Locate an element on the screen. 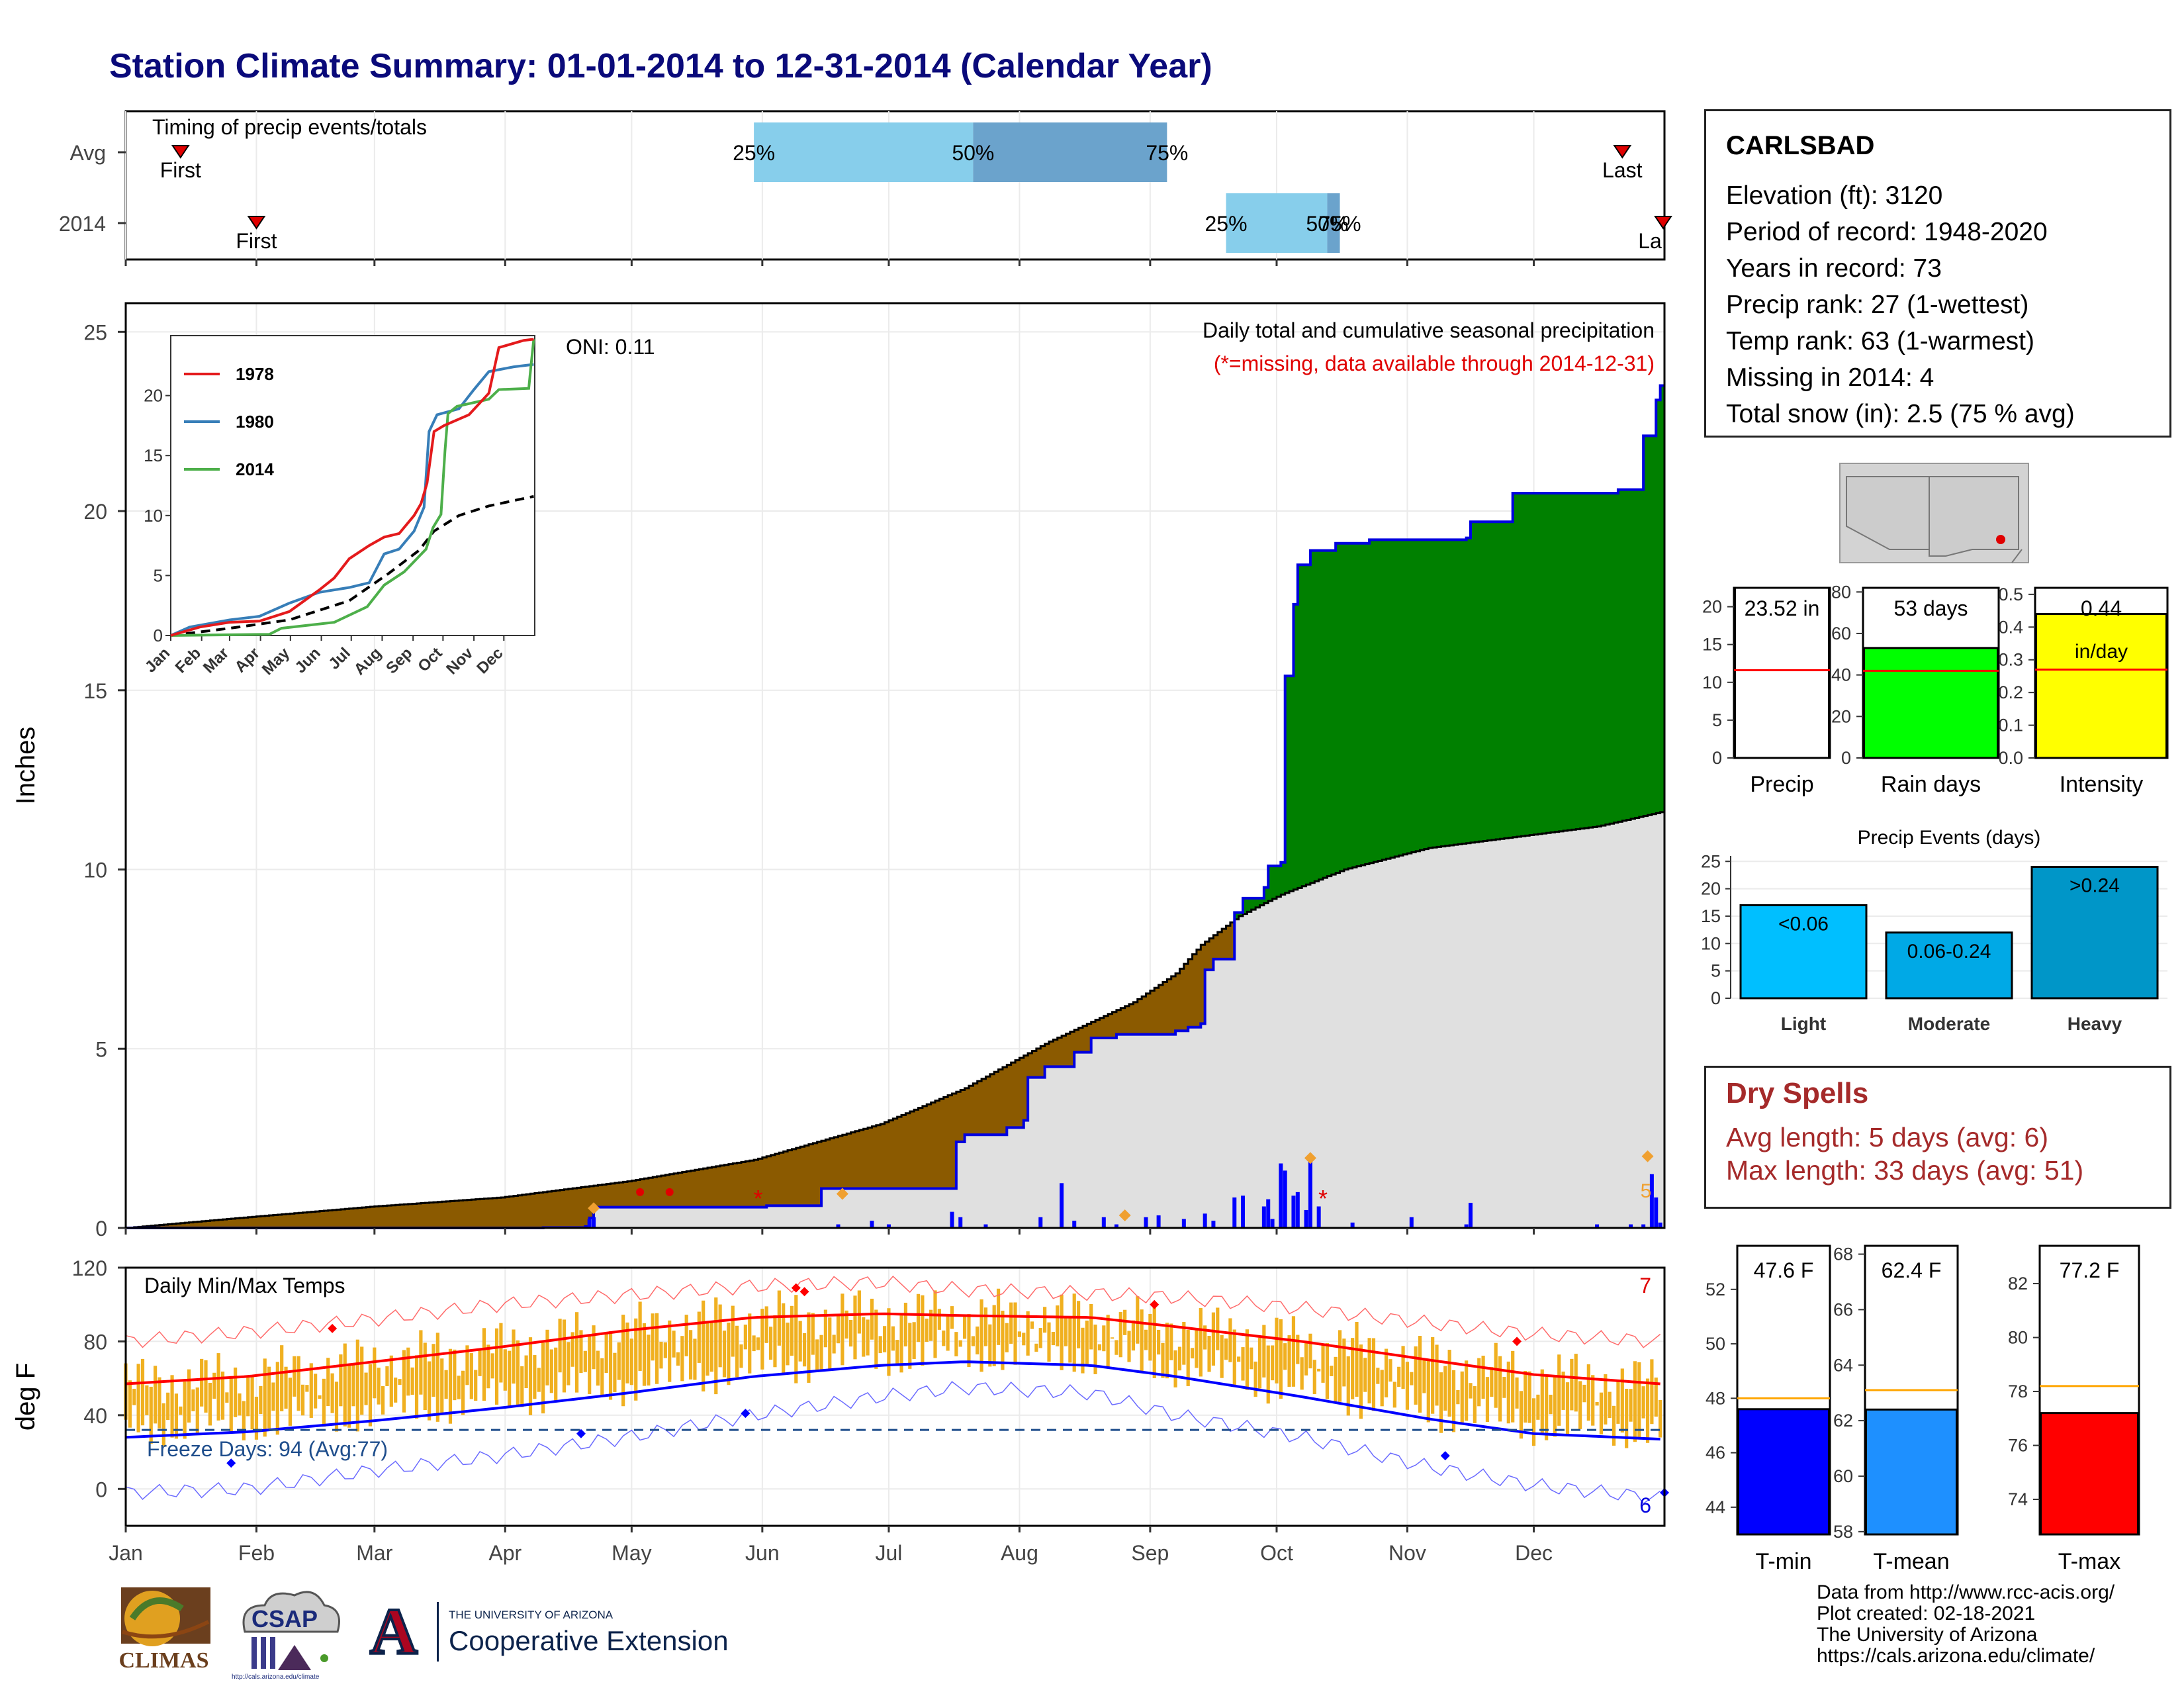  normal-min-line is located at coordinates (893, 1400).